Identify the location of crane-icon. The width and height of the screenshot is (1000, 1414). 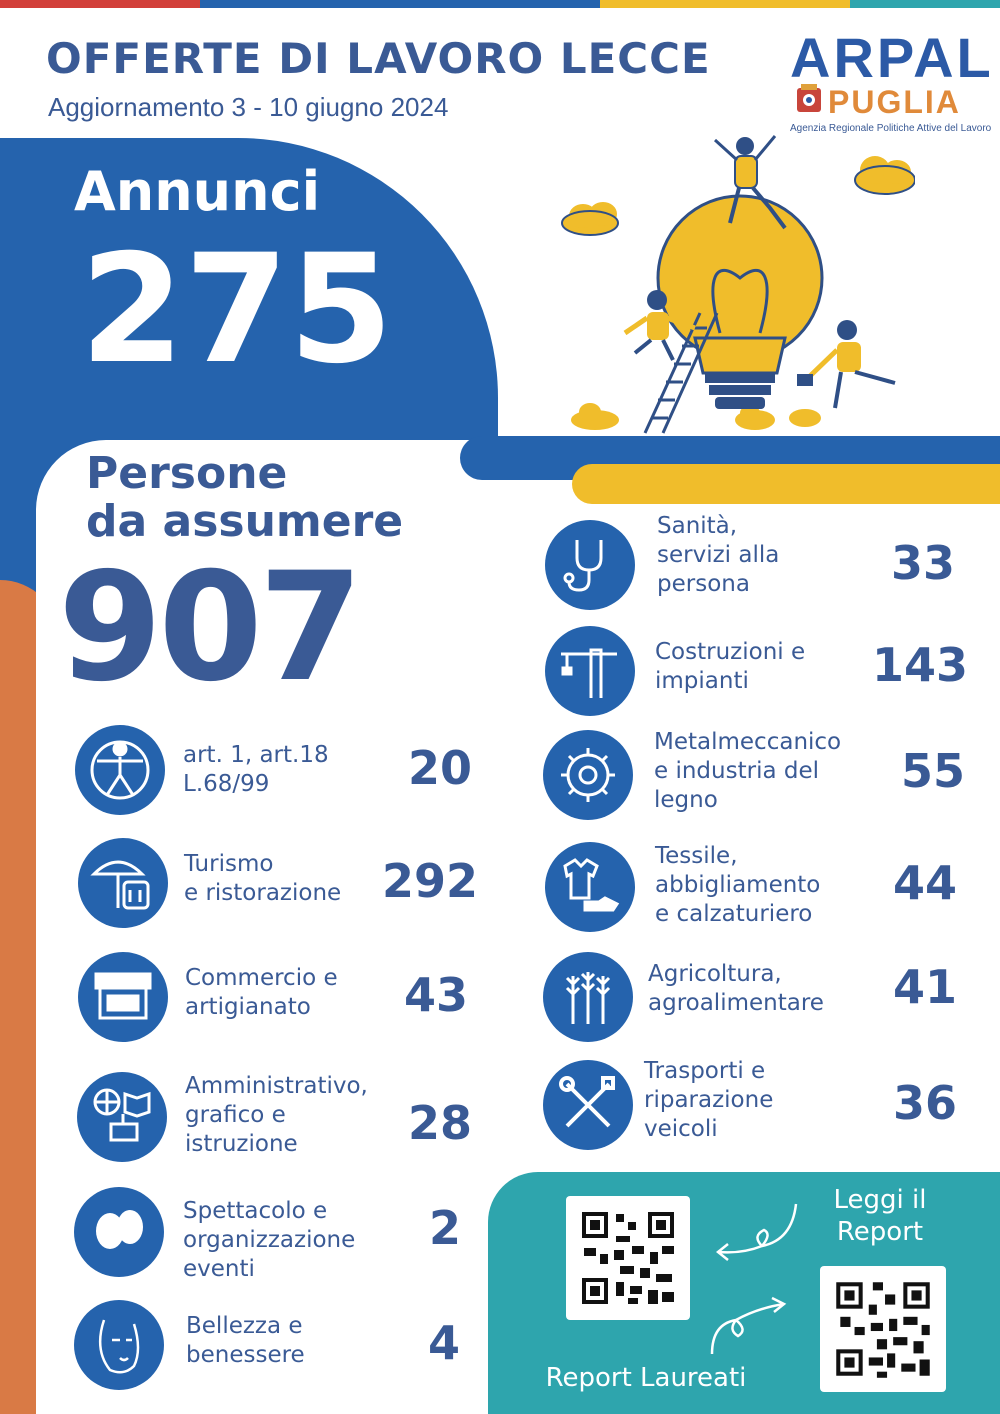
(590, 671).